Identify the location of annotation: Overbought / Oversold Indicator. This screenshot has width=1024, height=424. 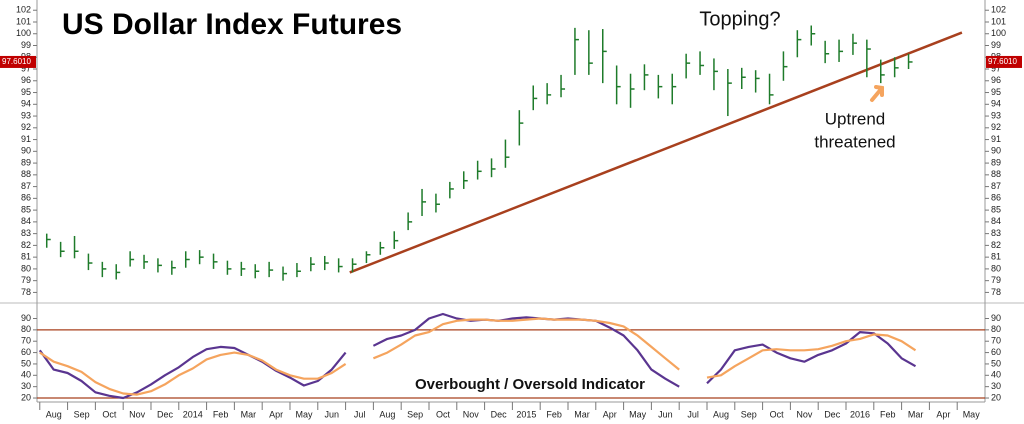
(530, 384).